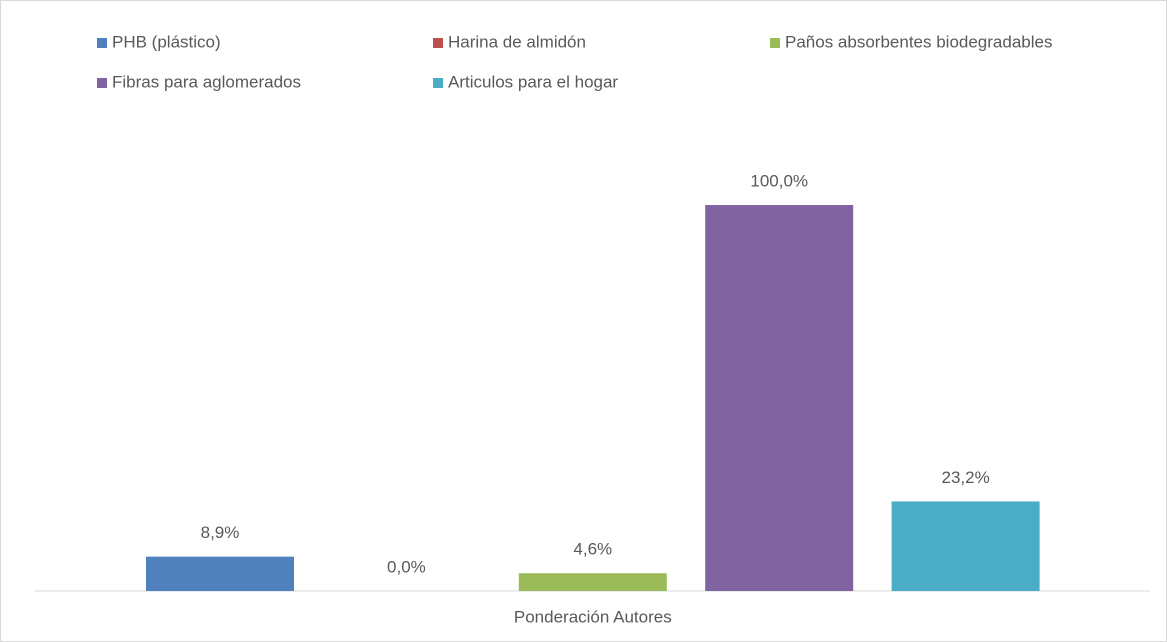 This screenshot has width=1167, height=642. What do you see at coordinates (779, 180) in the screenshot?
I see `data-label: 100,0%` at bounding box center [779, 180].